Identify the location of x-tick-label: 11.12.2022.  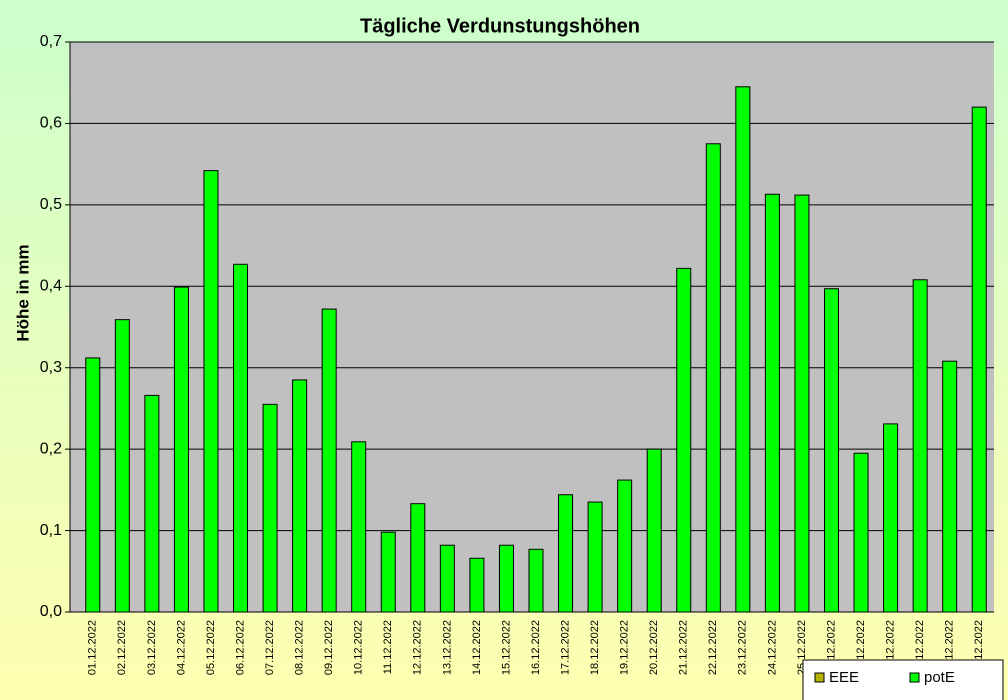
(388, 647).